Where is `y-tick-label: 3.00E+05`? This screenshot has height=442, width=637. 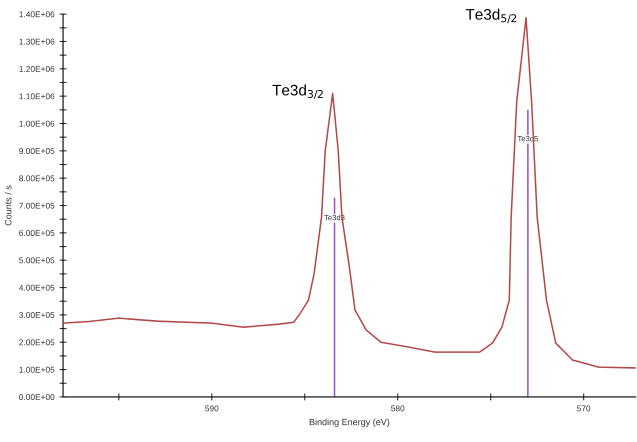
y-tick-label: 3.00E+05 is located at coordinates (36, 315).